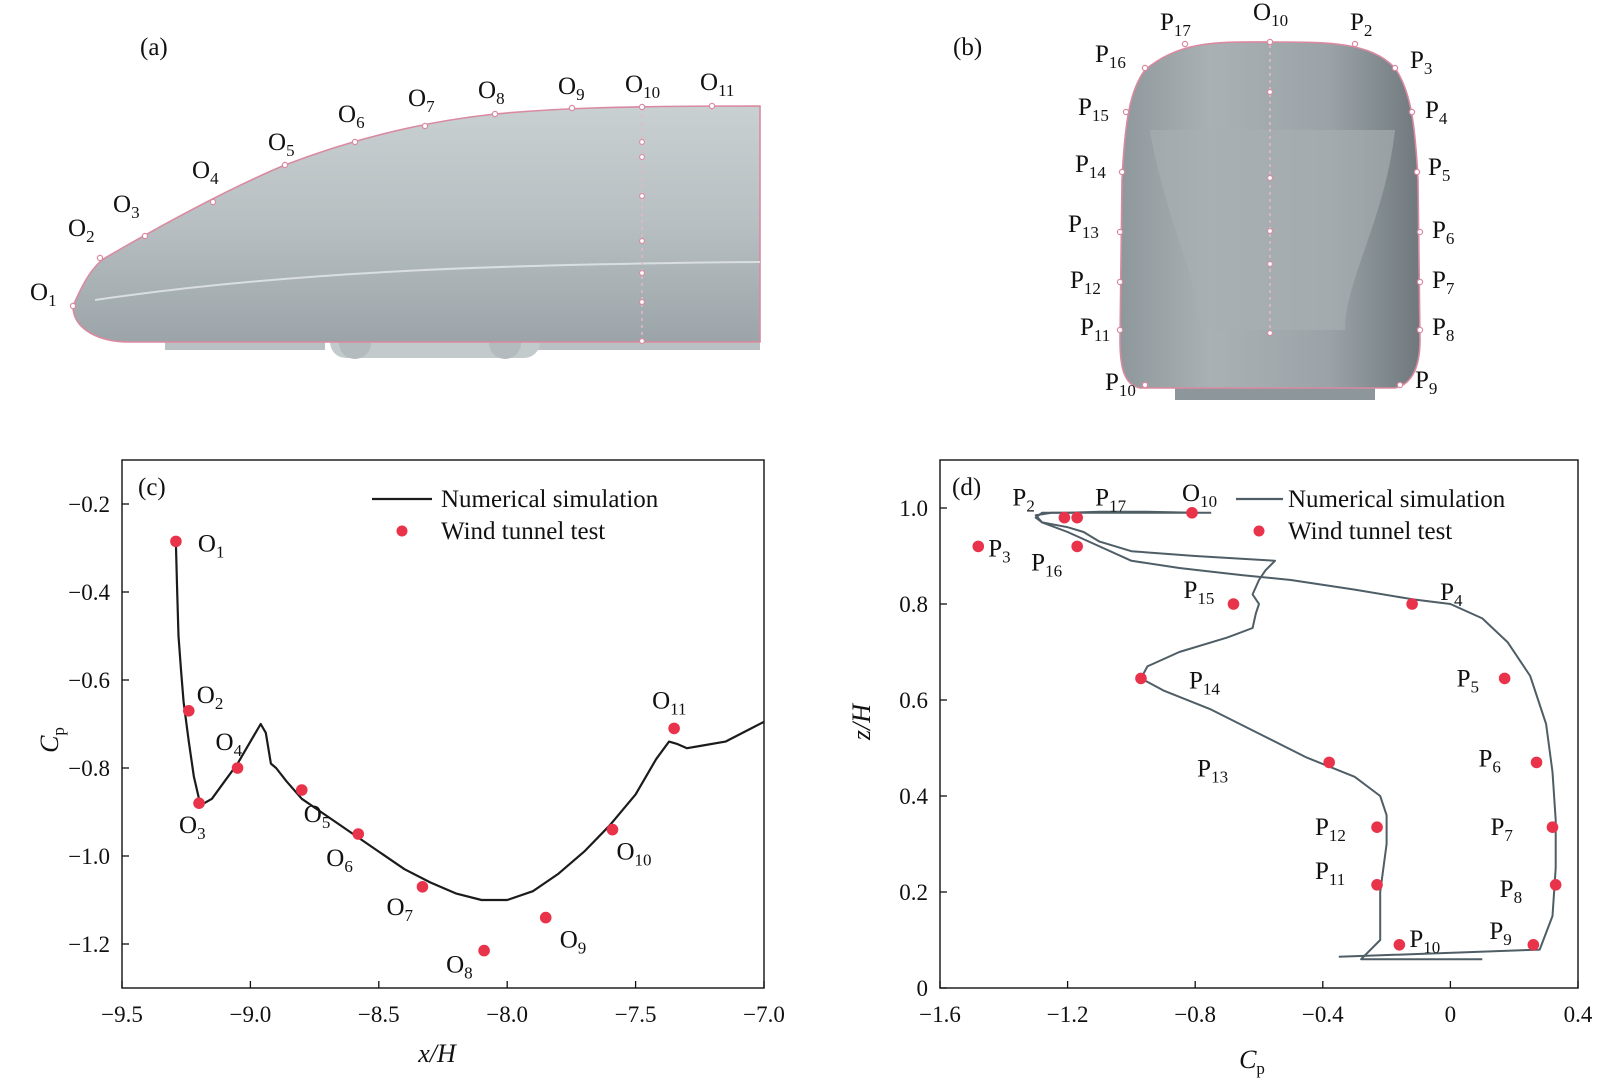 The width and height of the screenshot is (1600, 1078). Describe the element at coordinates (1090, 166) in the screenshot. I see `front-point-label: P14` at that location.